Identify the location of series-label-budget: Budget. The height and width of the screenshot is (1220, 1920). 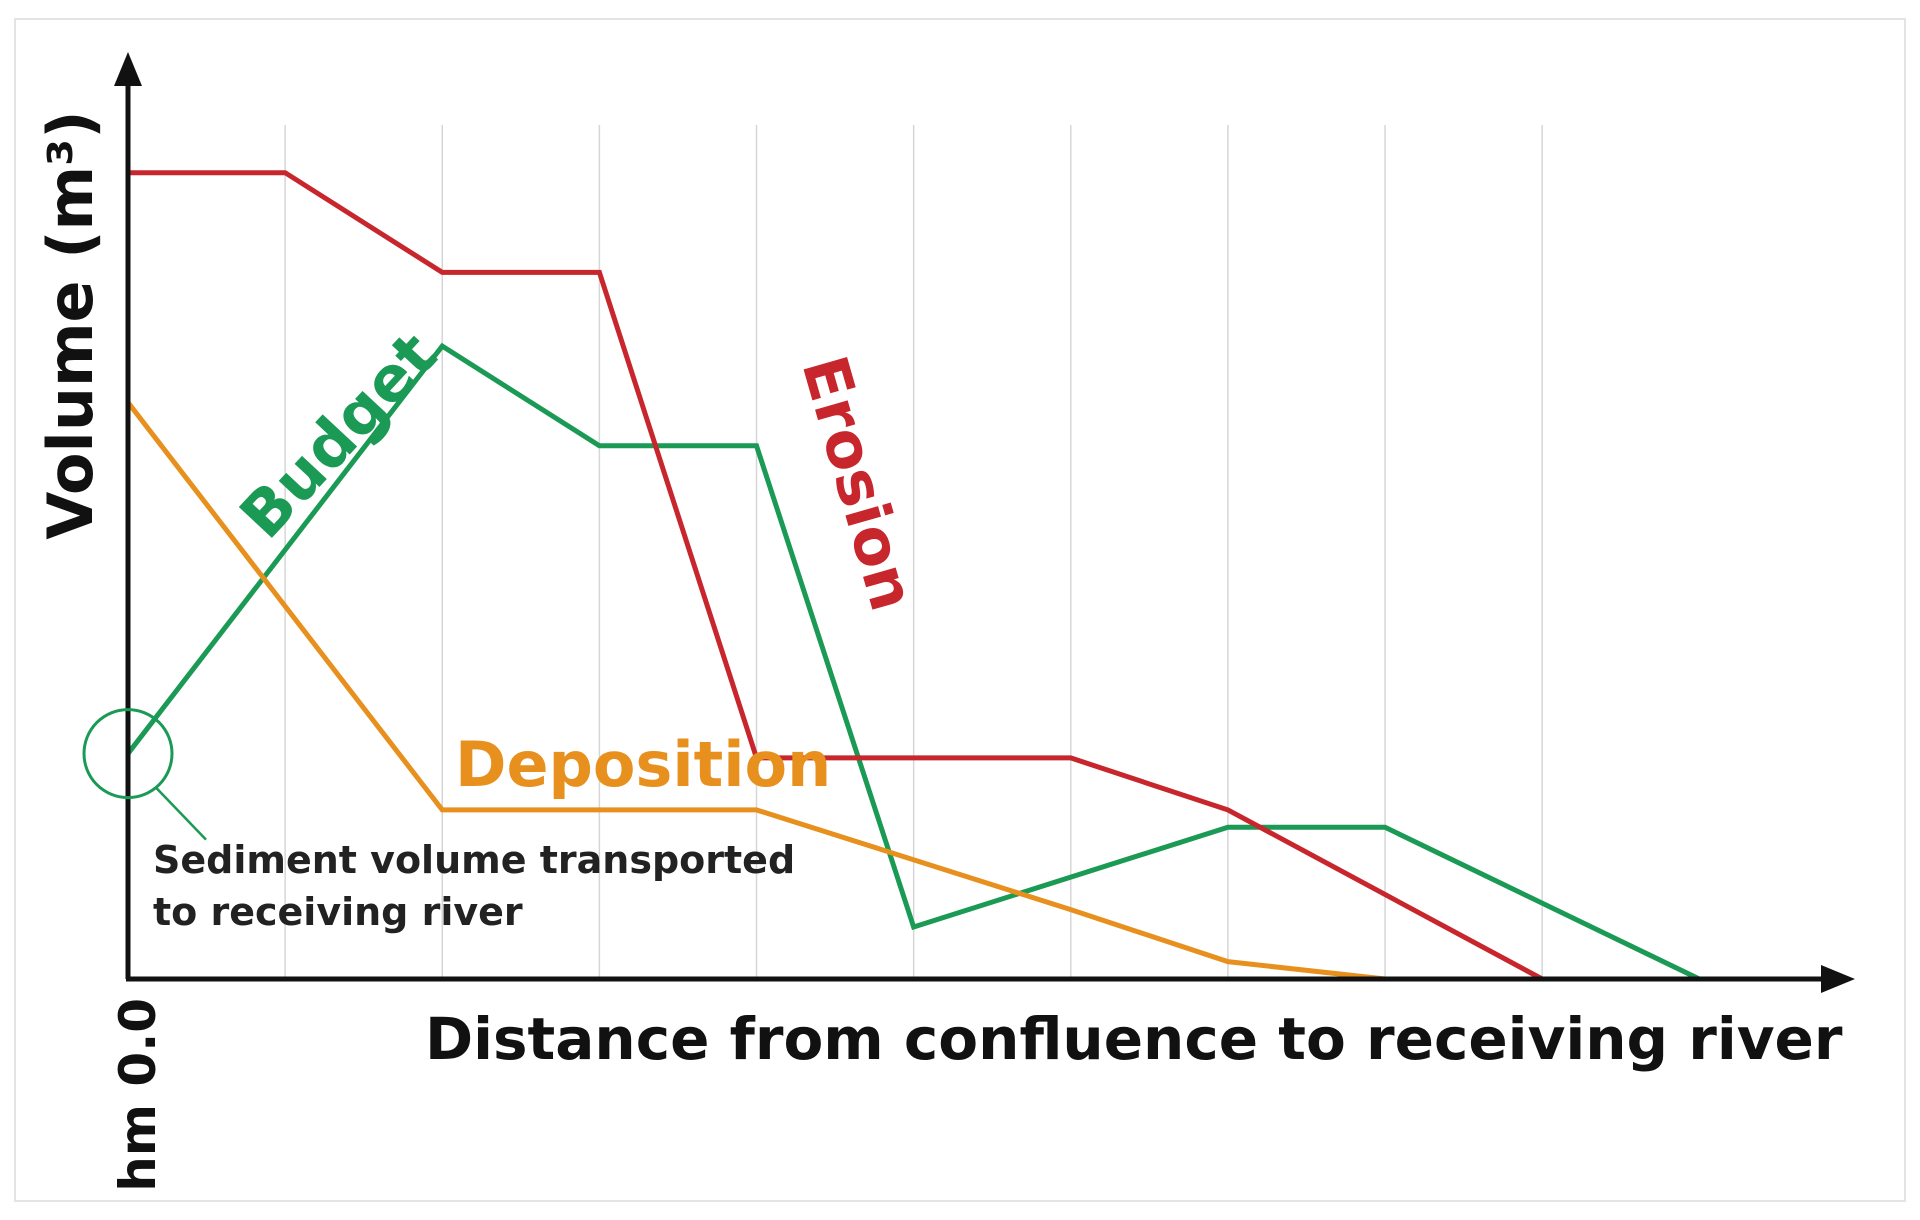
(338, 435).